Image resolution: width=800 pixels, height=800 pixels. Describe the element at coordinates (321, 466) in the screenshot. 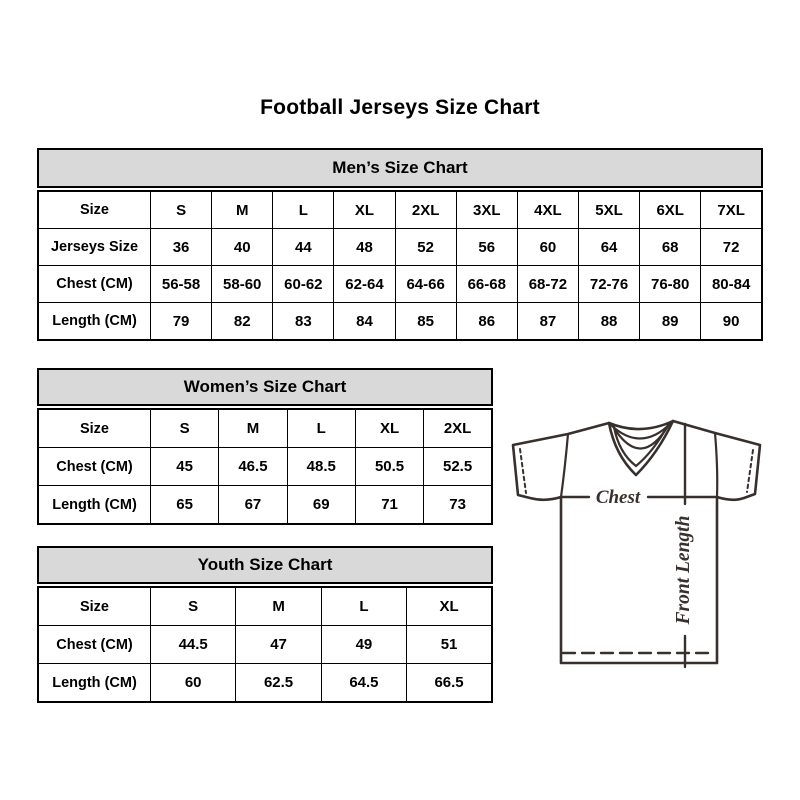

I see `value-cell: 48.5` at that location.